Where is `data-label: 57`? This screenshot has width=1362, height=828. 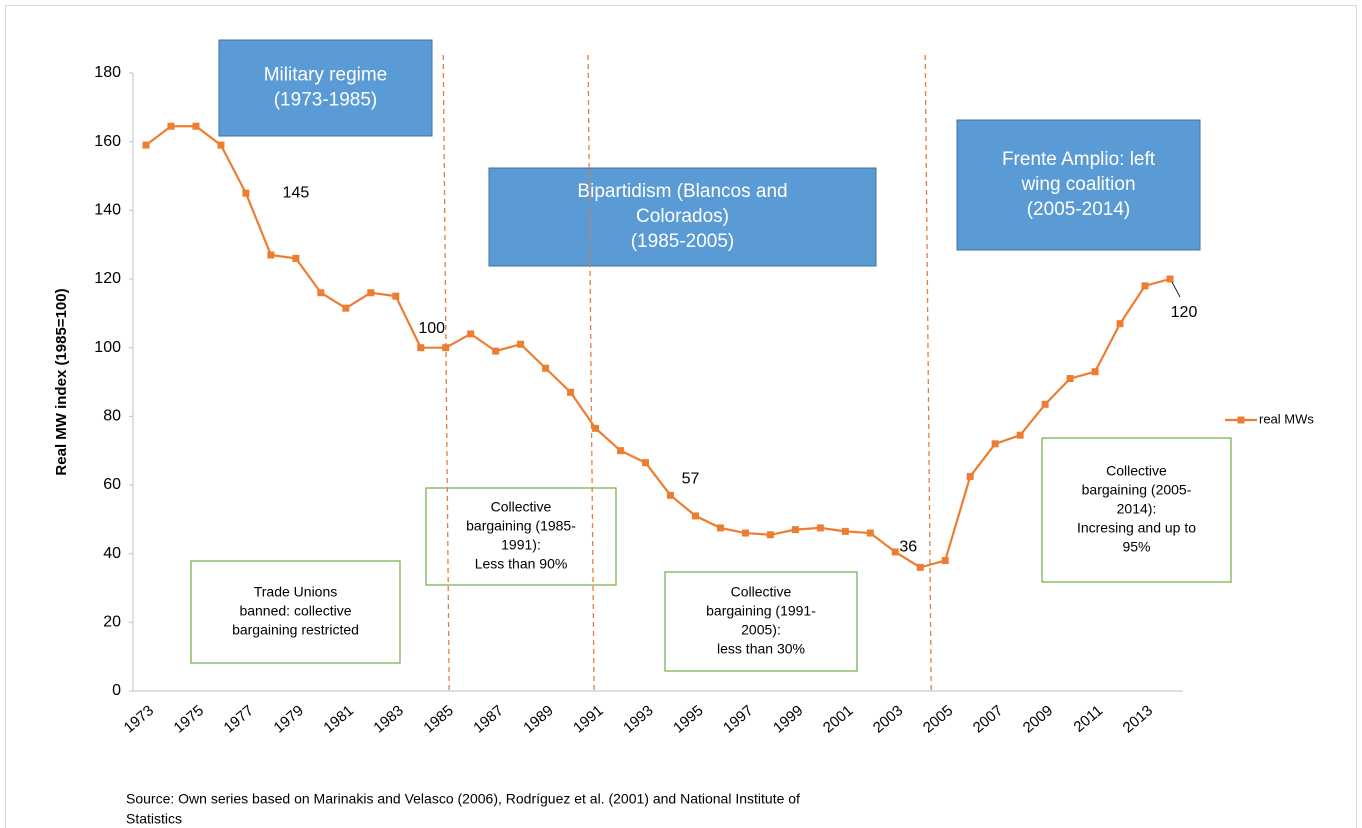
data-label: 57 is located at coordinates (691, 479).